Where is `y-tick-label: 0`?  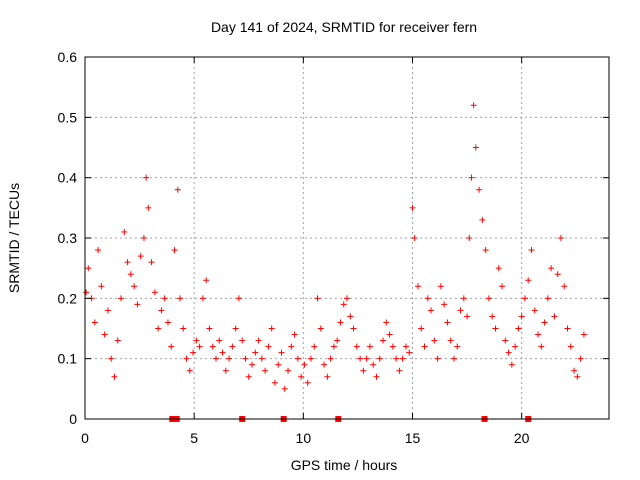
y-tick-label: 0 is located at coordinates (73, 419).